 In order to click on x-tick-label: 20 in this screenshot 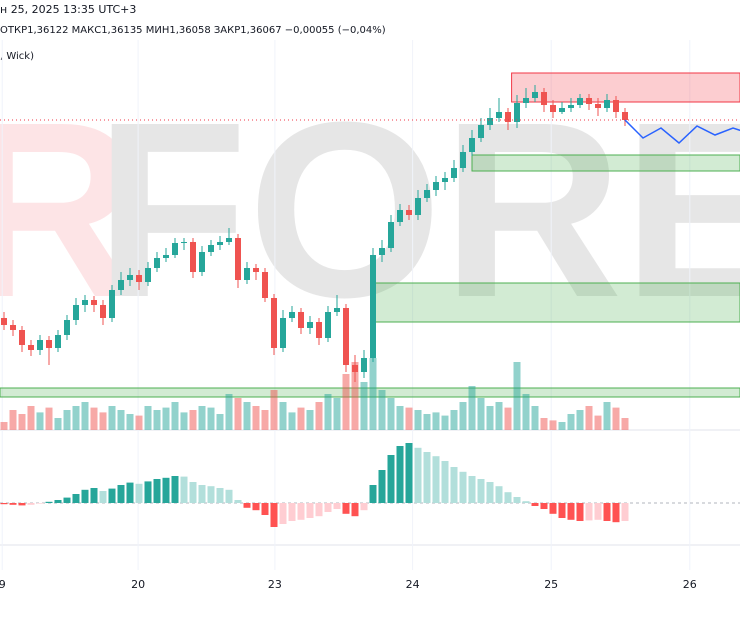, I will do `click(138, 584)`.